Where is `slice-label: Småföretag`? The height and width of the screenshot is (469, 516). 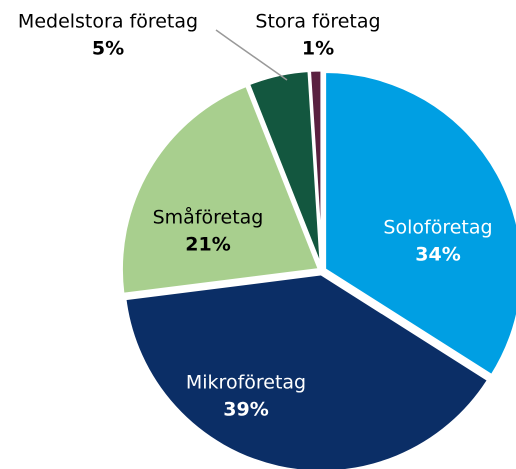
slice-label: Småföretag is located at coordinates (208, 217).